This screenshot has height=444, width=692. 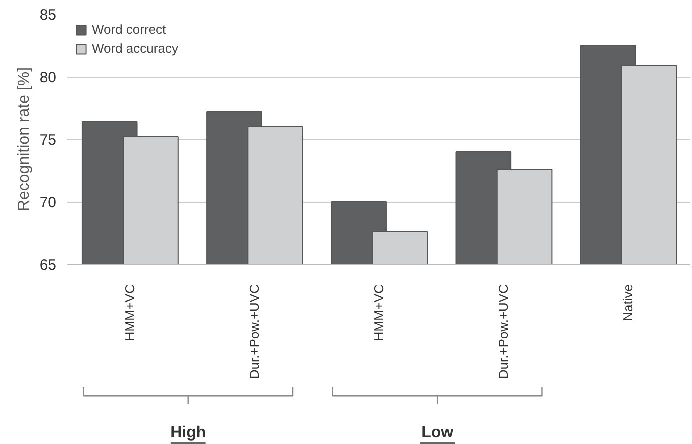 What do you see at coordinates (129, 29) in the screenshot?
I see `legend-label: Word correct` at bounding box center [129, 29].